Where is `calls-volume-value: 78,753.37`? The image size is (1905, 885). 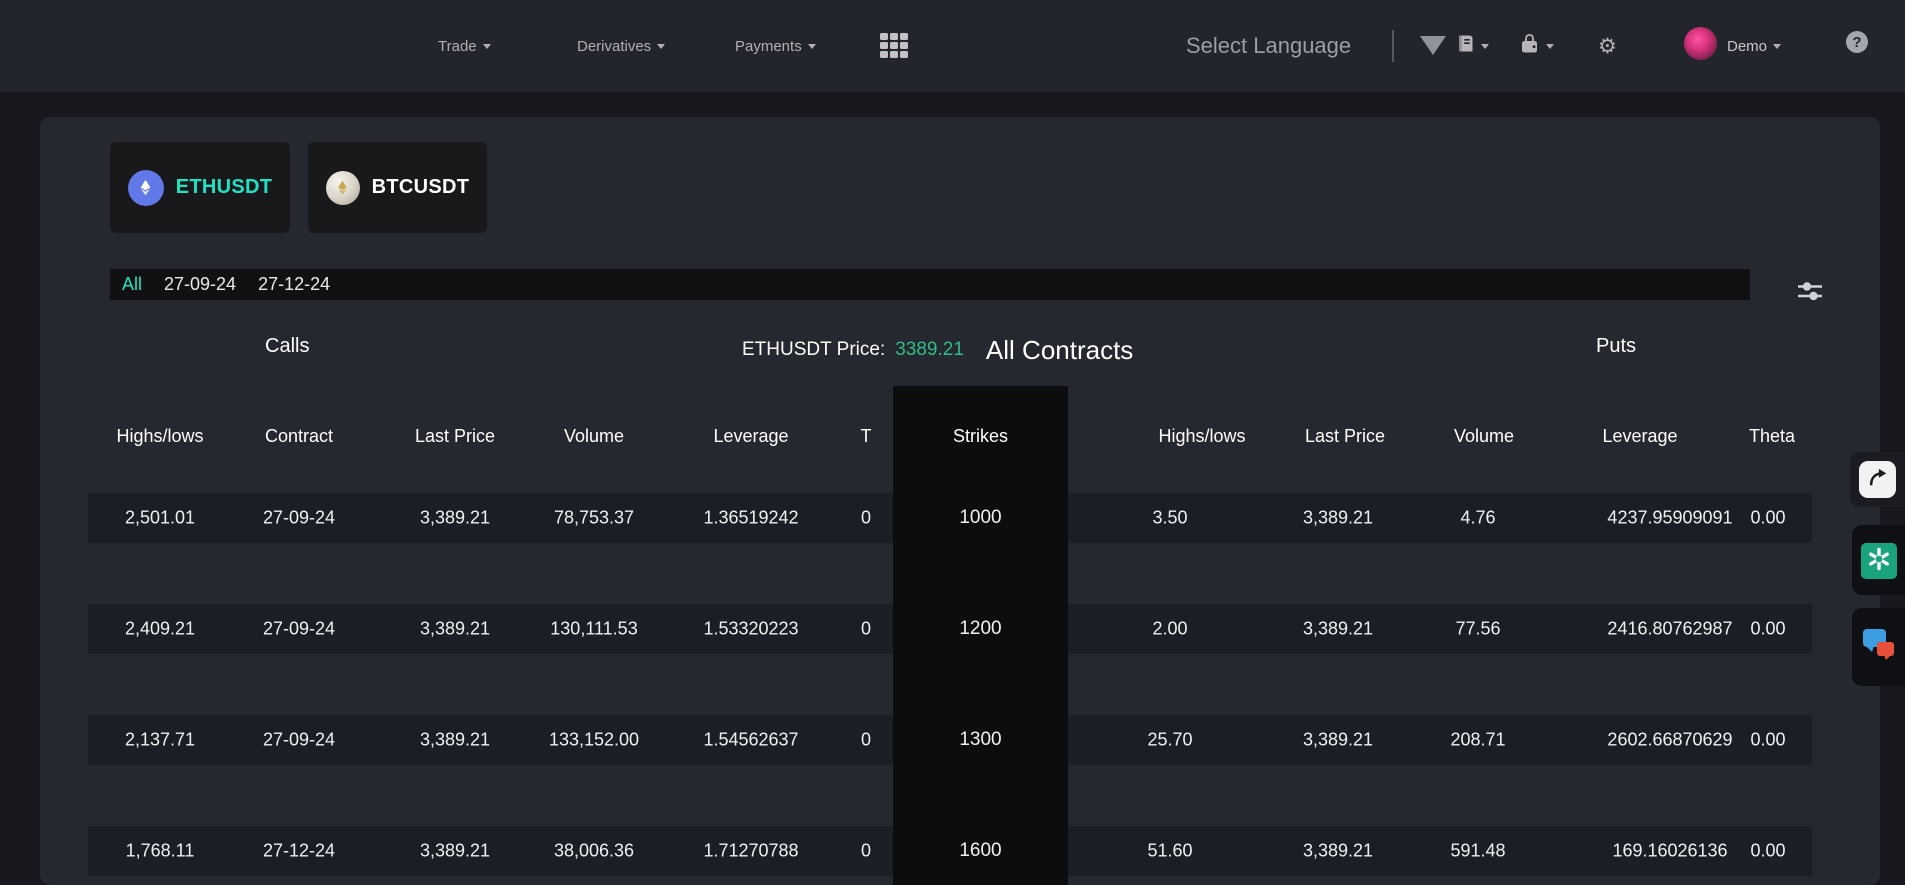
calls-volume-value: 78,753.37 is located at coordinates (594, 517).